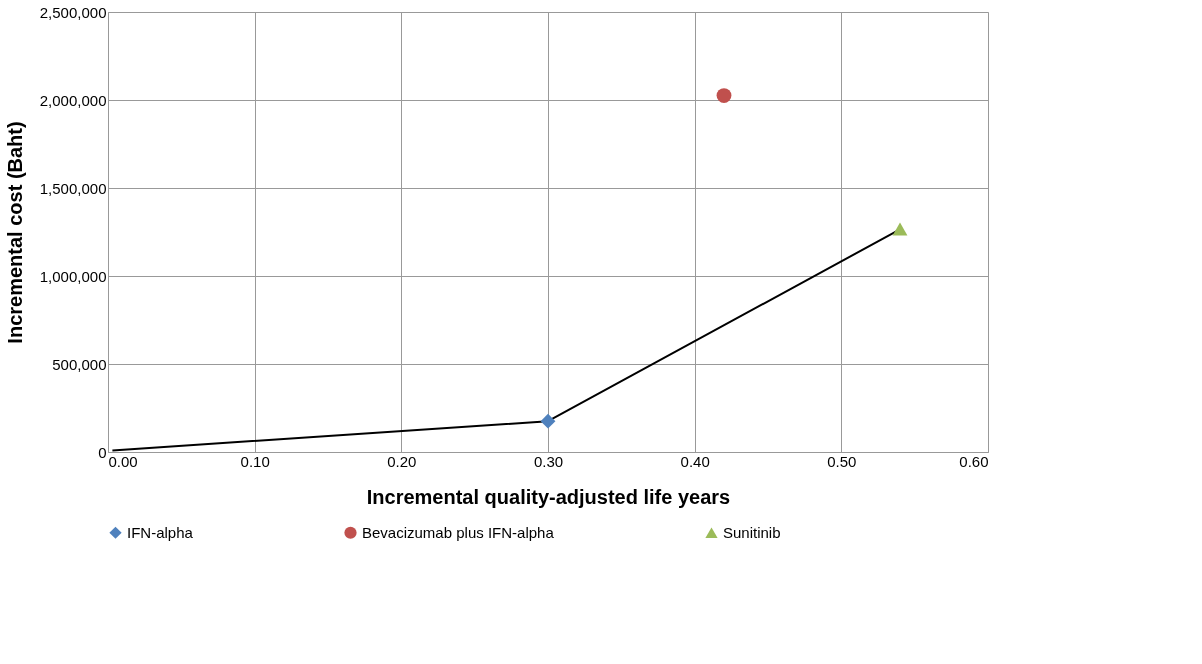 Image resolution: width=1202 pixels, height=664 pixels. I want to click on y-tick-label: 500,000, so click(79, 364).